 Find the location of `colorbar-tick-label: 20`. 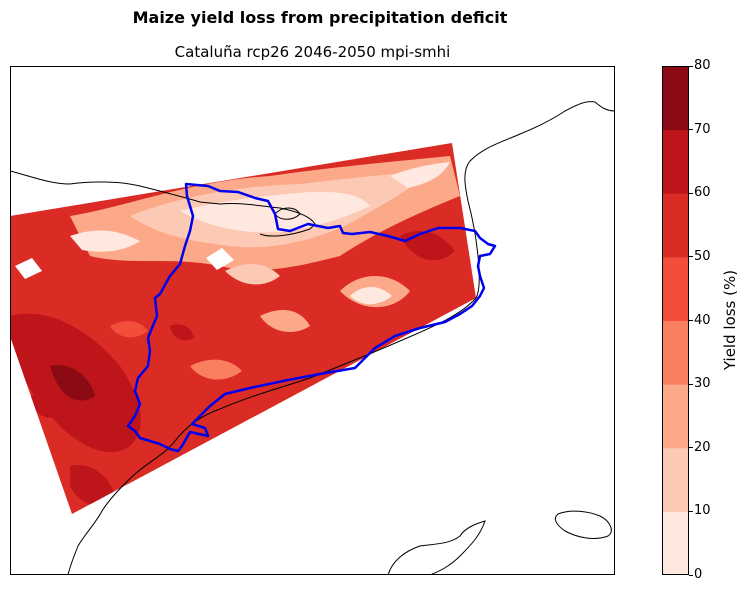

colorbar-tick-label: 20 is located at coordinates (702, 447).